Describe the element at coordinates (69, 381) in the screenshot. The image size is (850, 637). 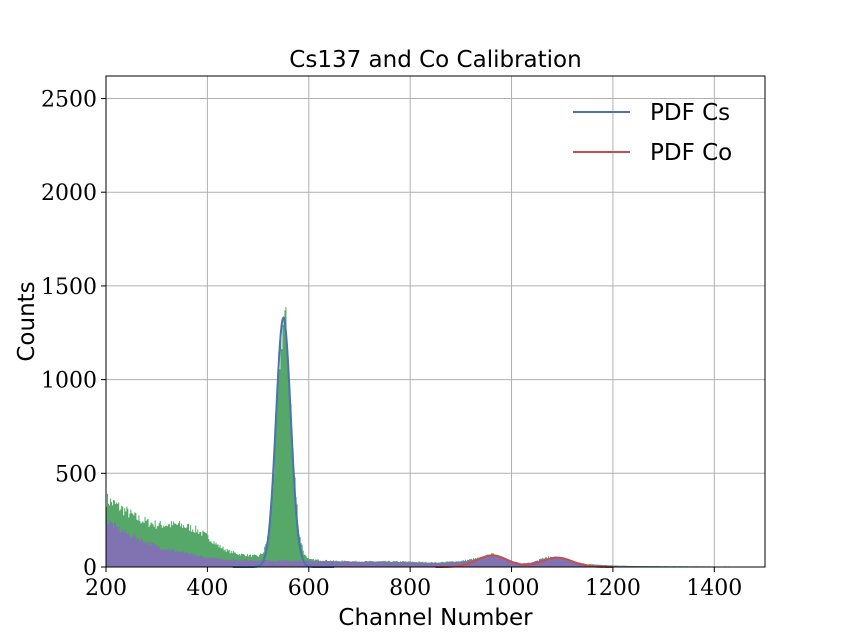
I see `y-tick-label: 1000` at that location.